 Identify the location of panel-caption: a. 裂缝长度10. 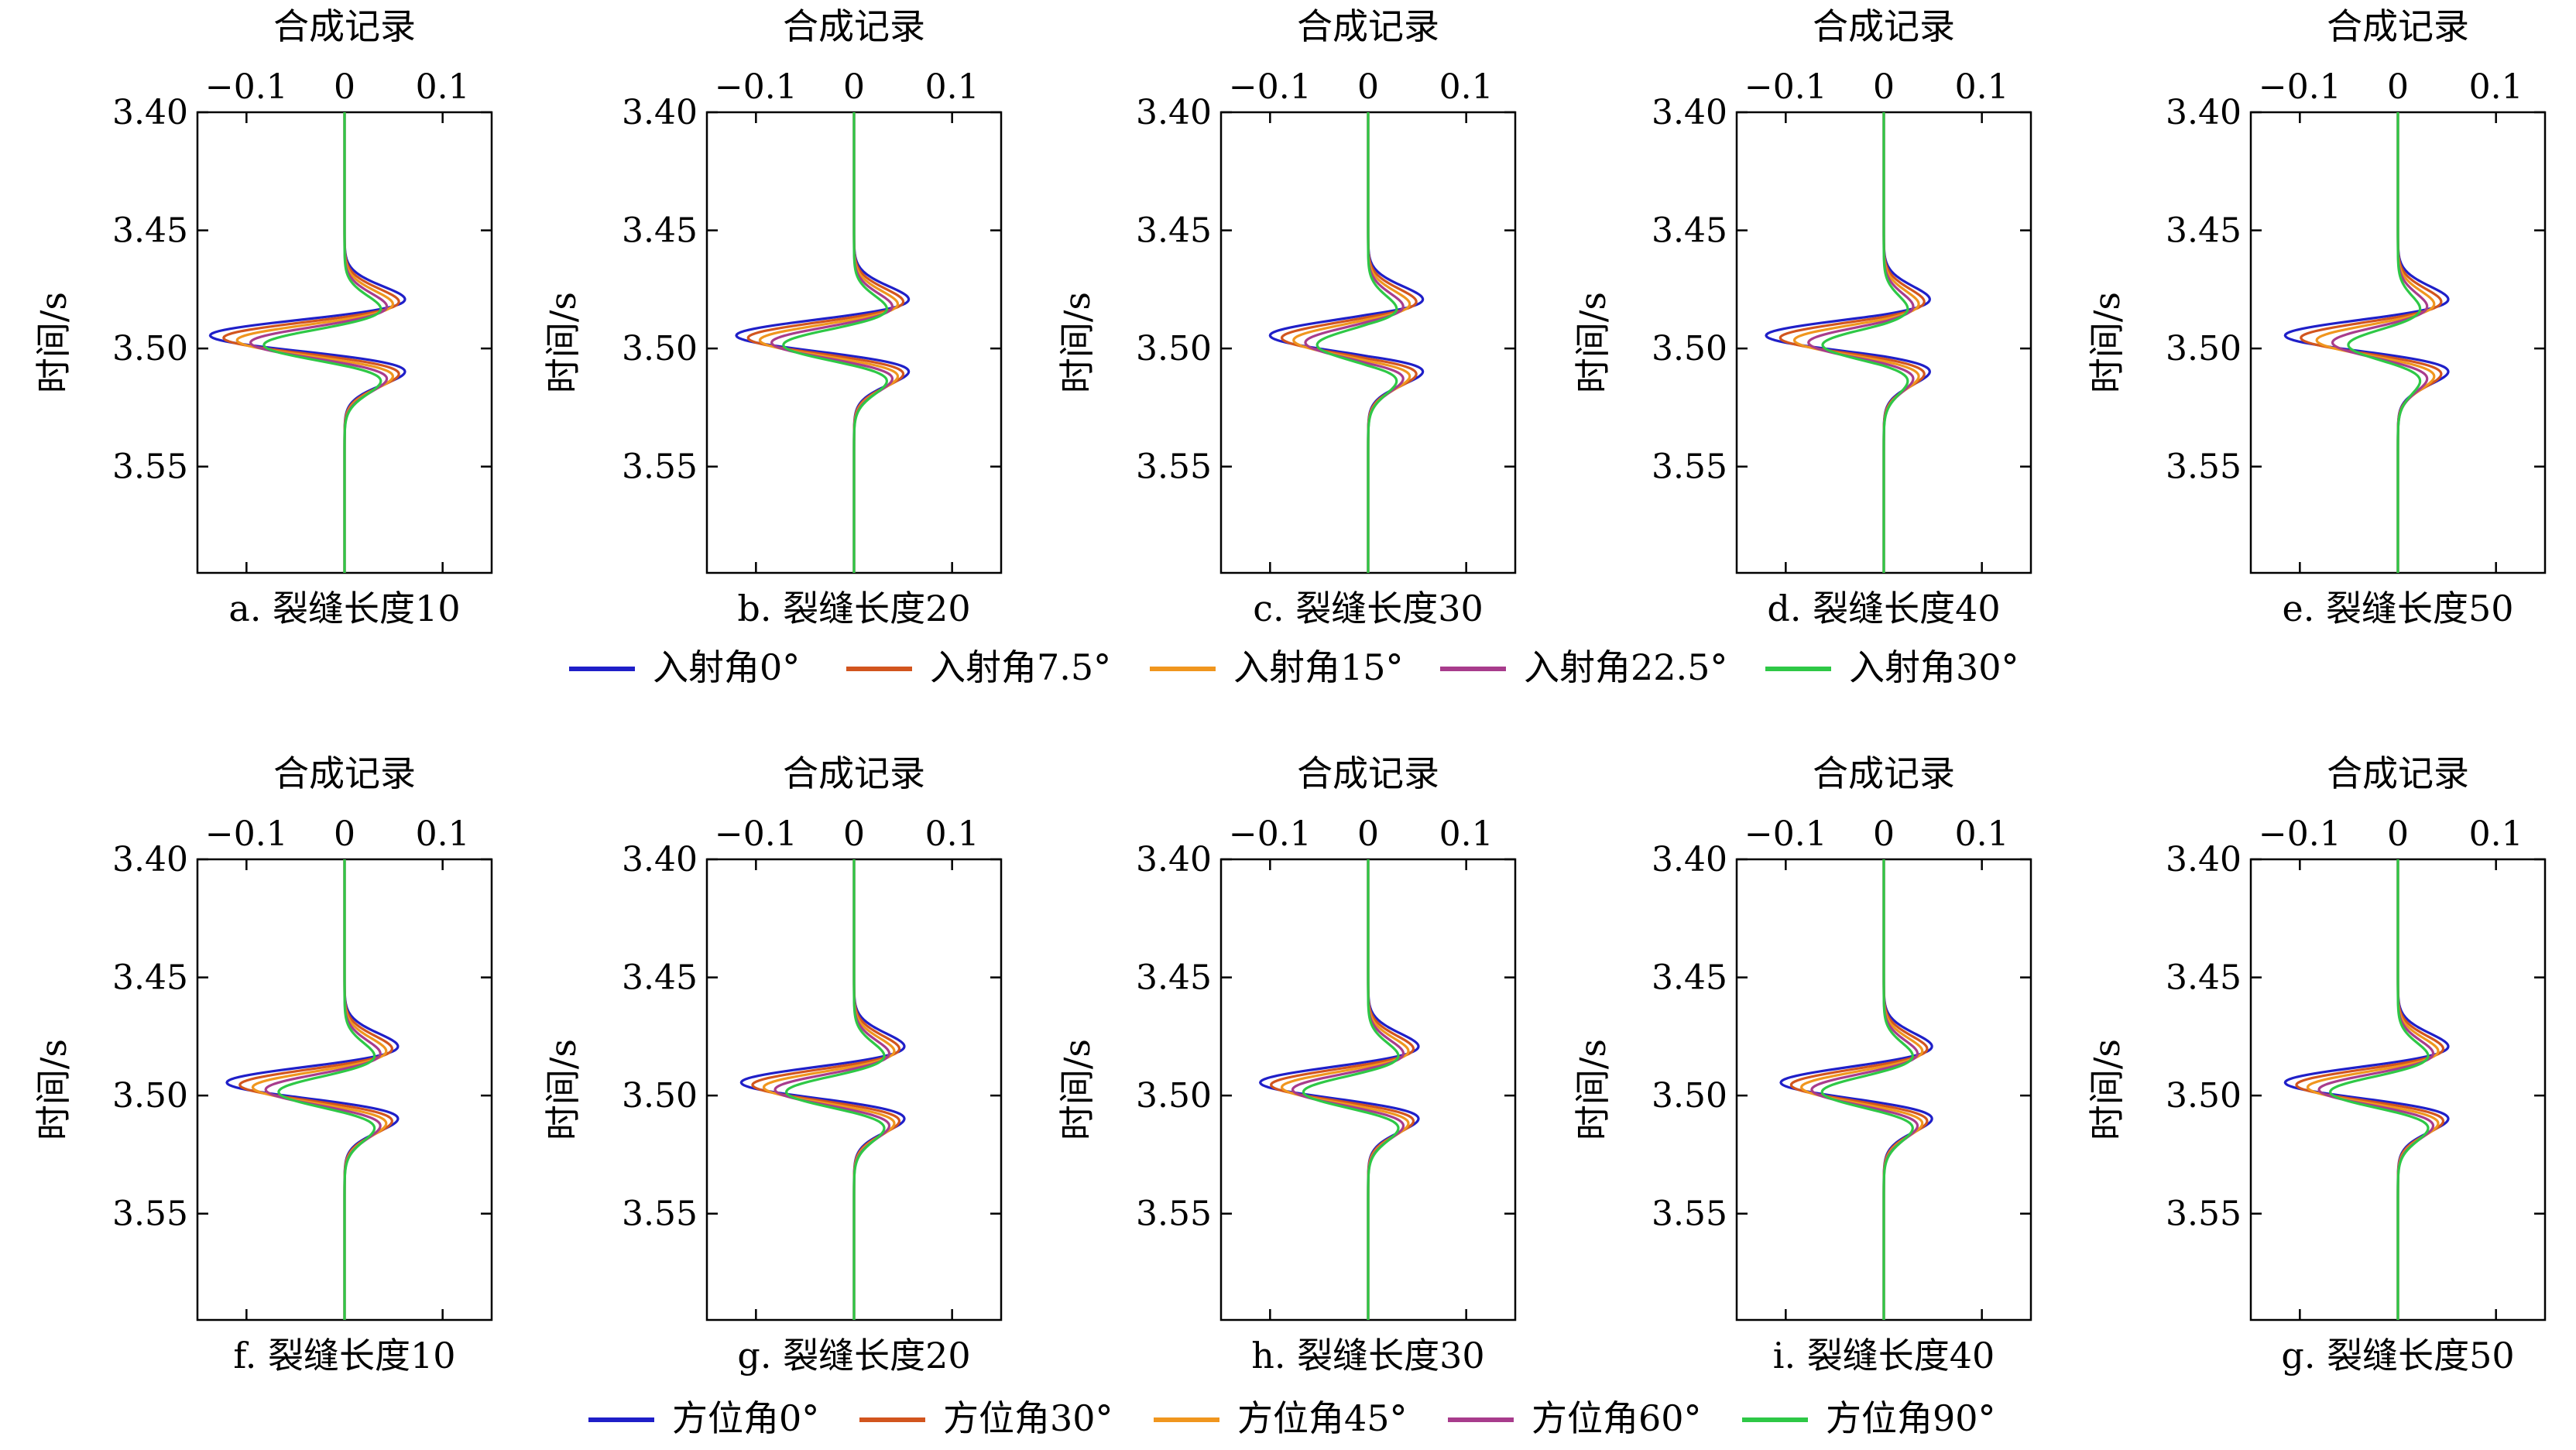
(344, 608).